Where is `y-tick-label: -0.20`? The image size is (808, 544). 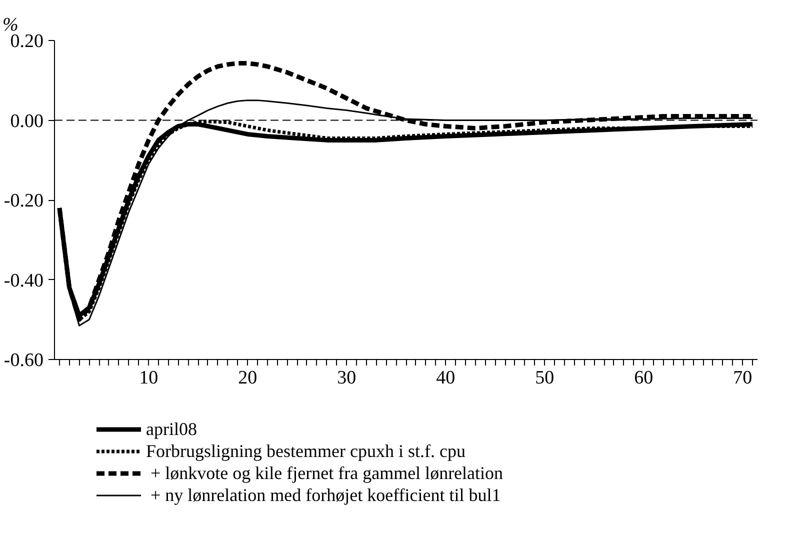
y-tick-label: -0.20 is located at coordinates (24, 201).